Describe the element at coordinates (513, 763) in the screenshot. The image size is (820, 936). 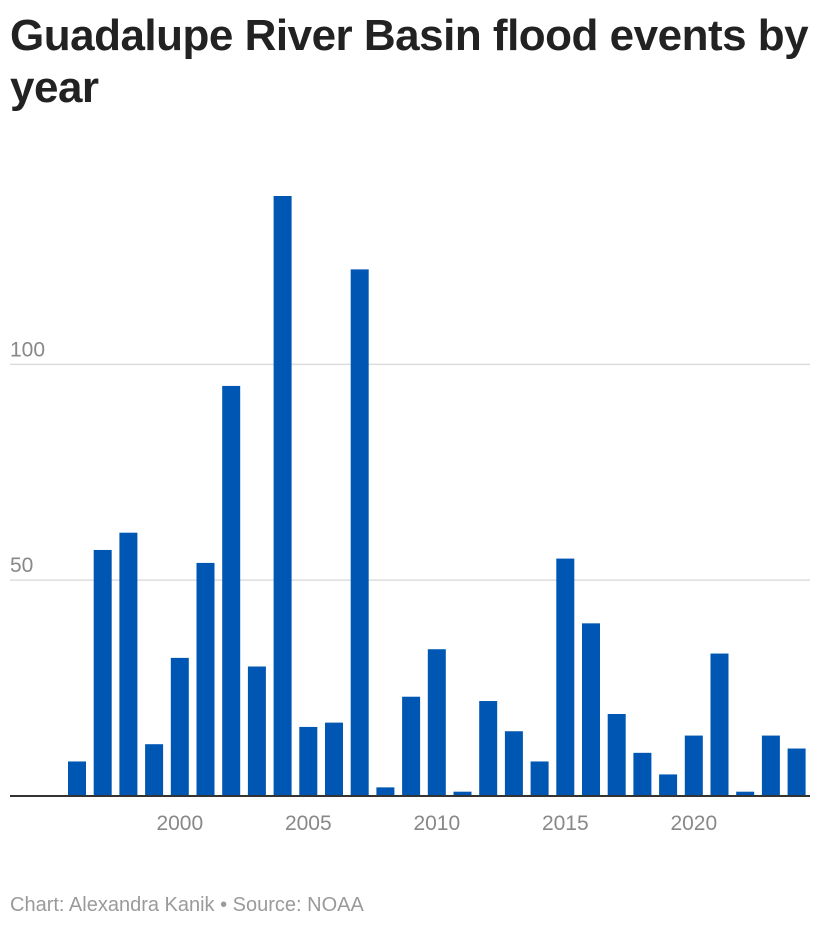
I see `bar-2013` at that location.